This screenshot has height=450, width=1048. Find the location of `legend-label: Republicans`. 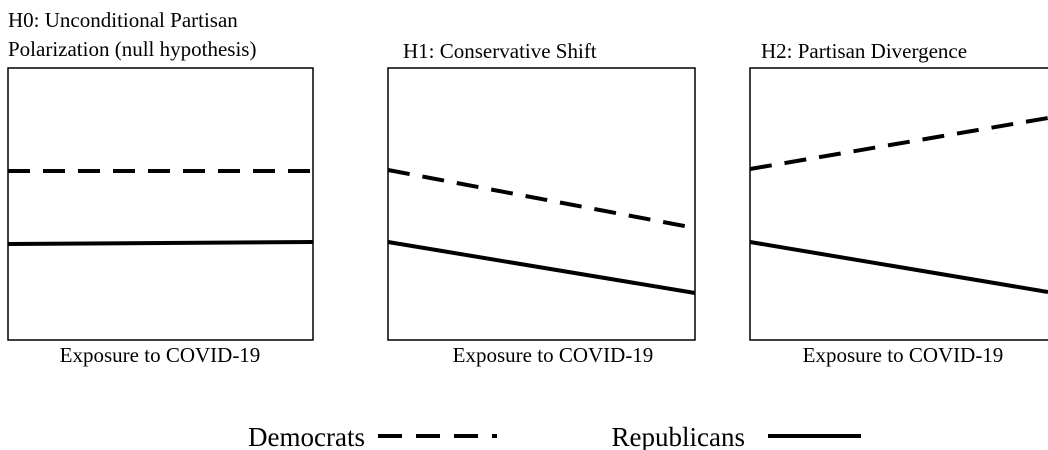

legend-label: Republicans is located at coordinates (678, 436).